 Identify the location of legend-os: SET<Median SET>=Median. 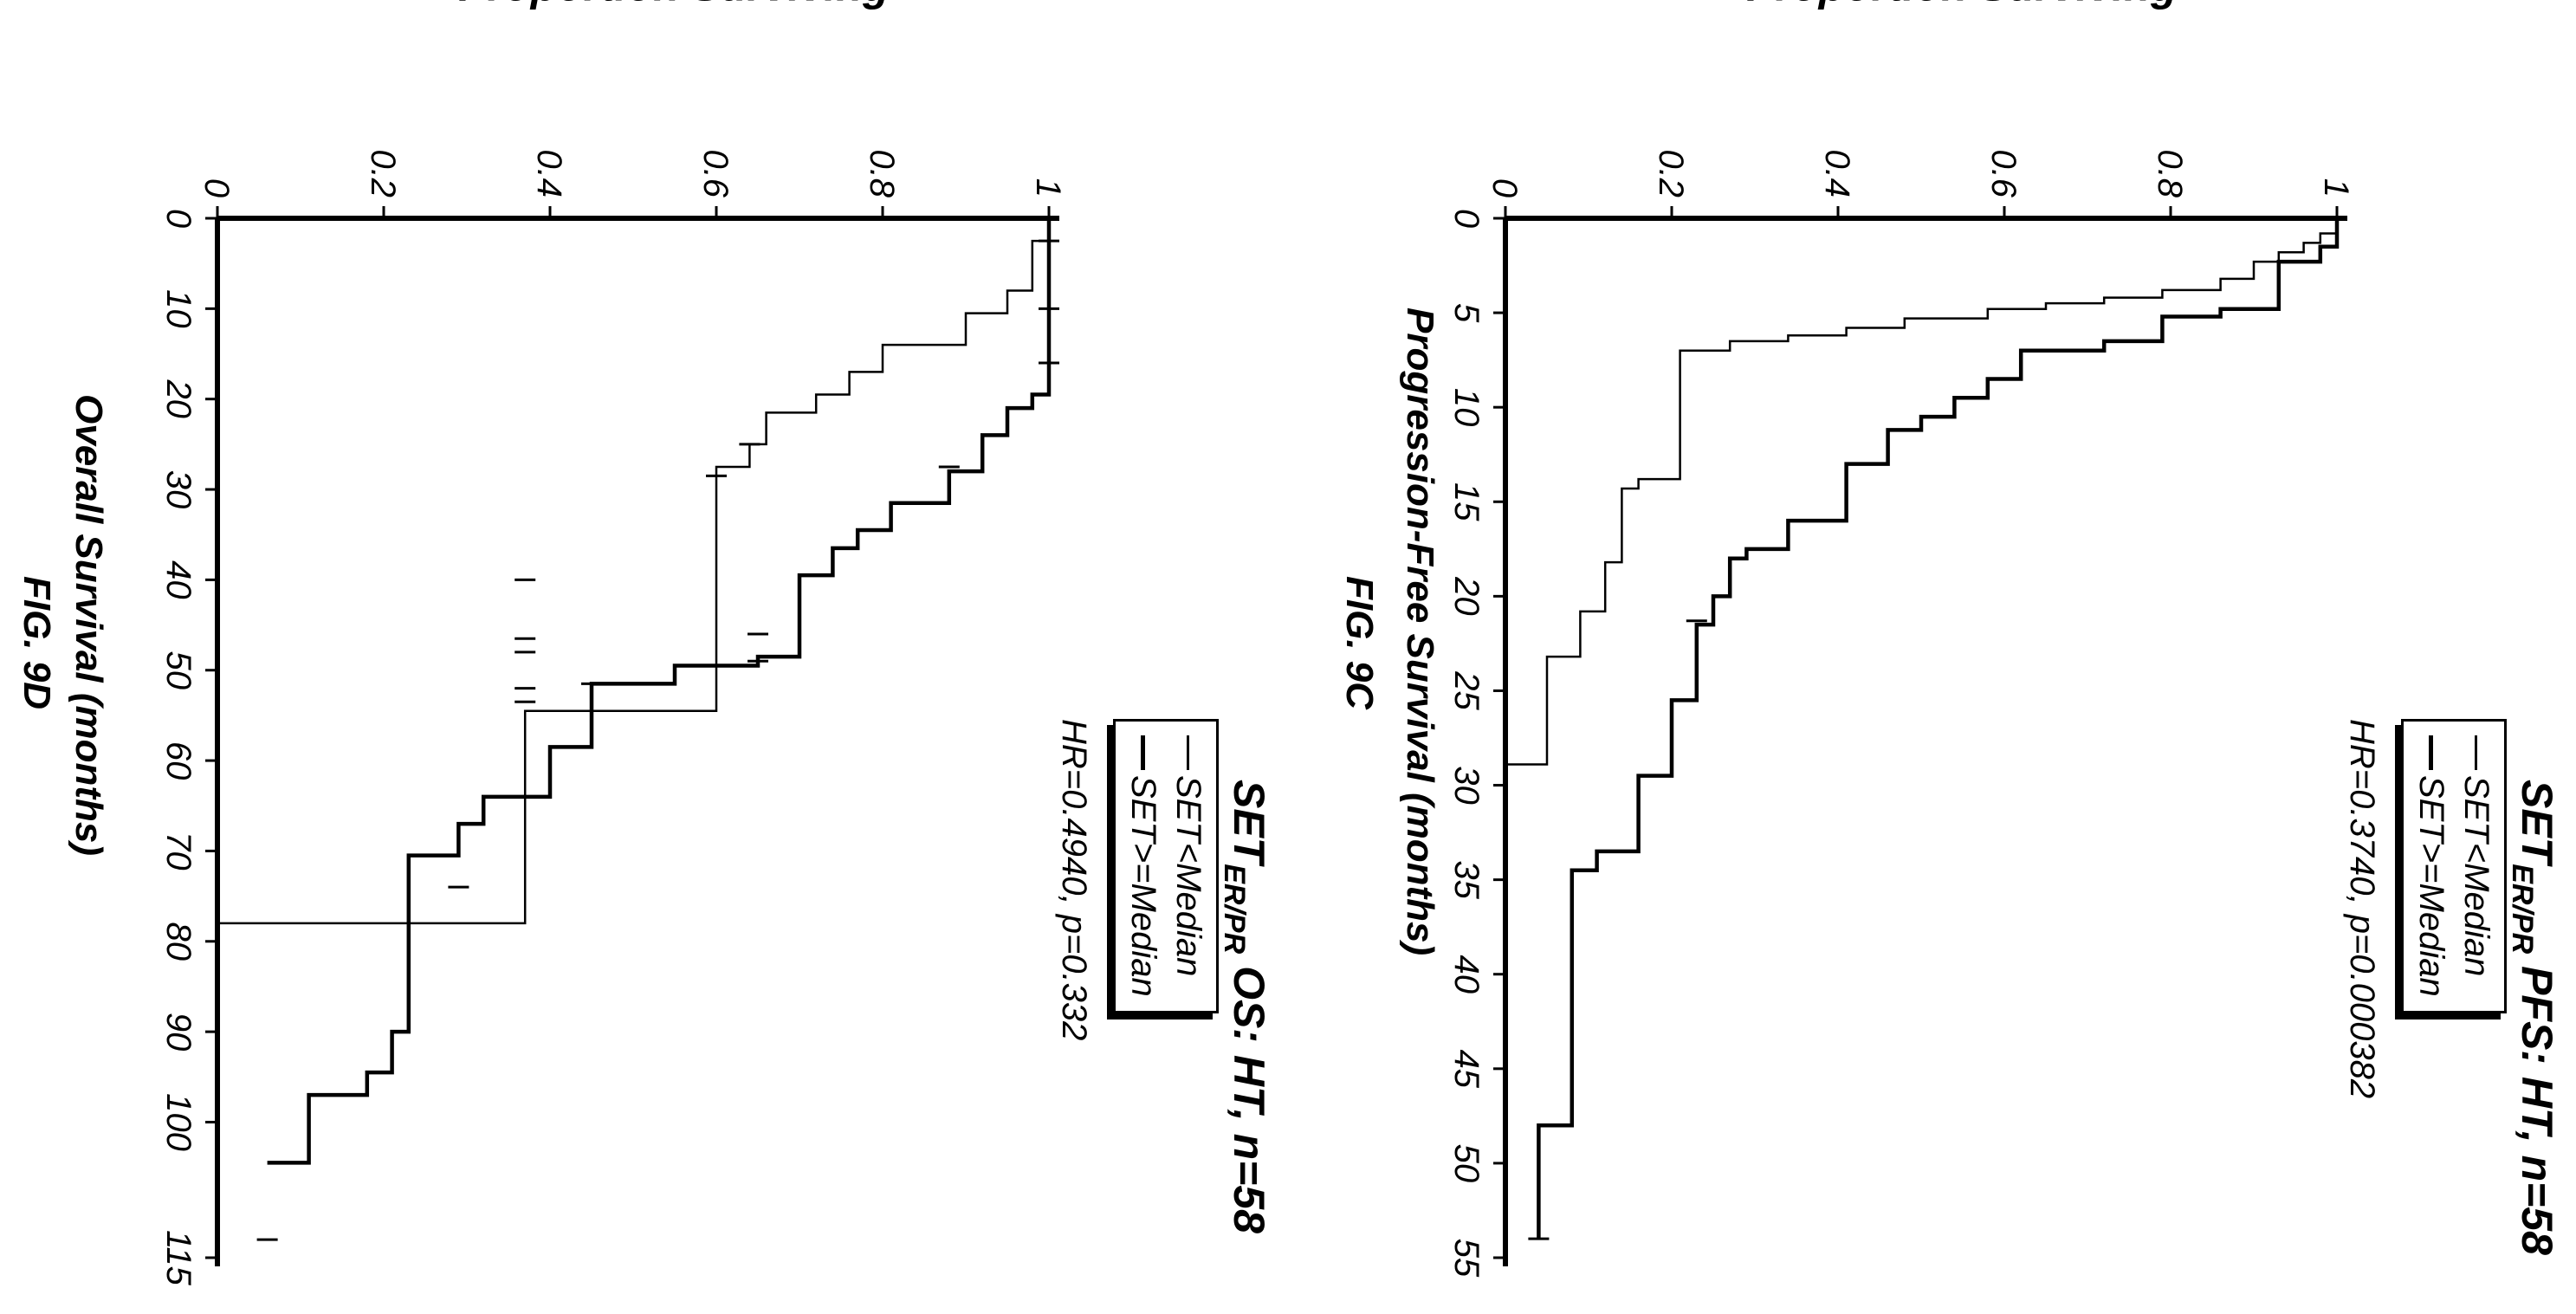
(1166, 866).